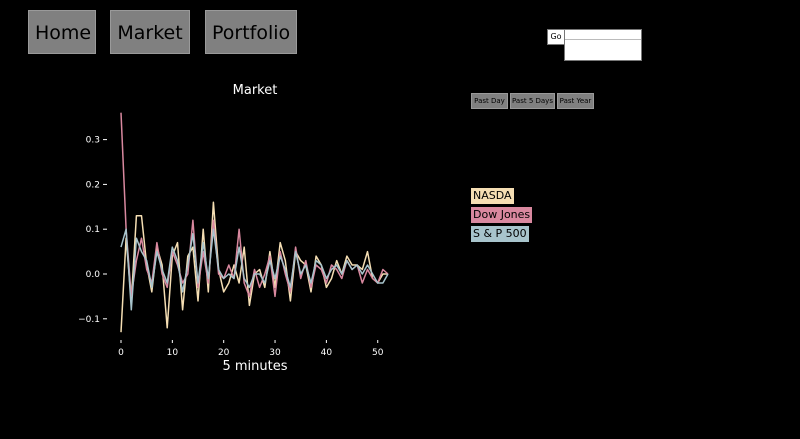 Image resolution: width=800 pixels, height=439 pixels. I want to click on nav-market-button: Market, so click(150, 32).